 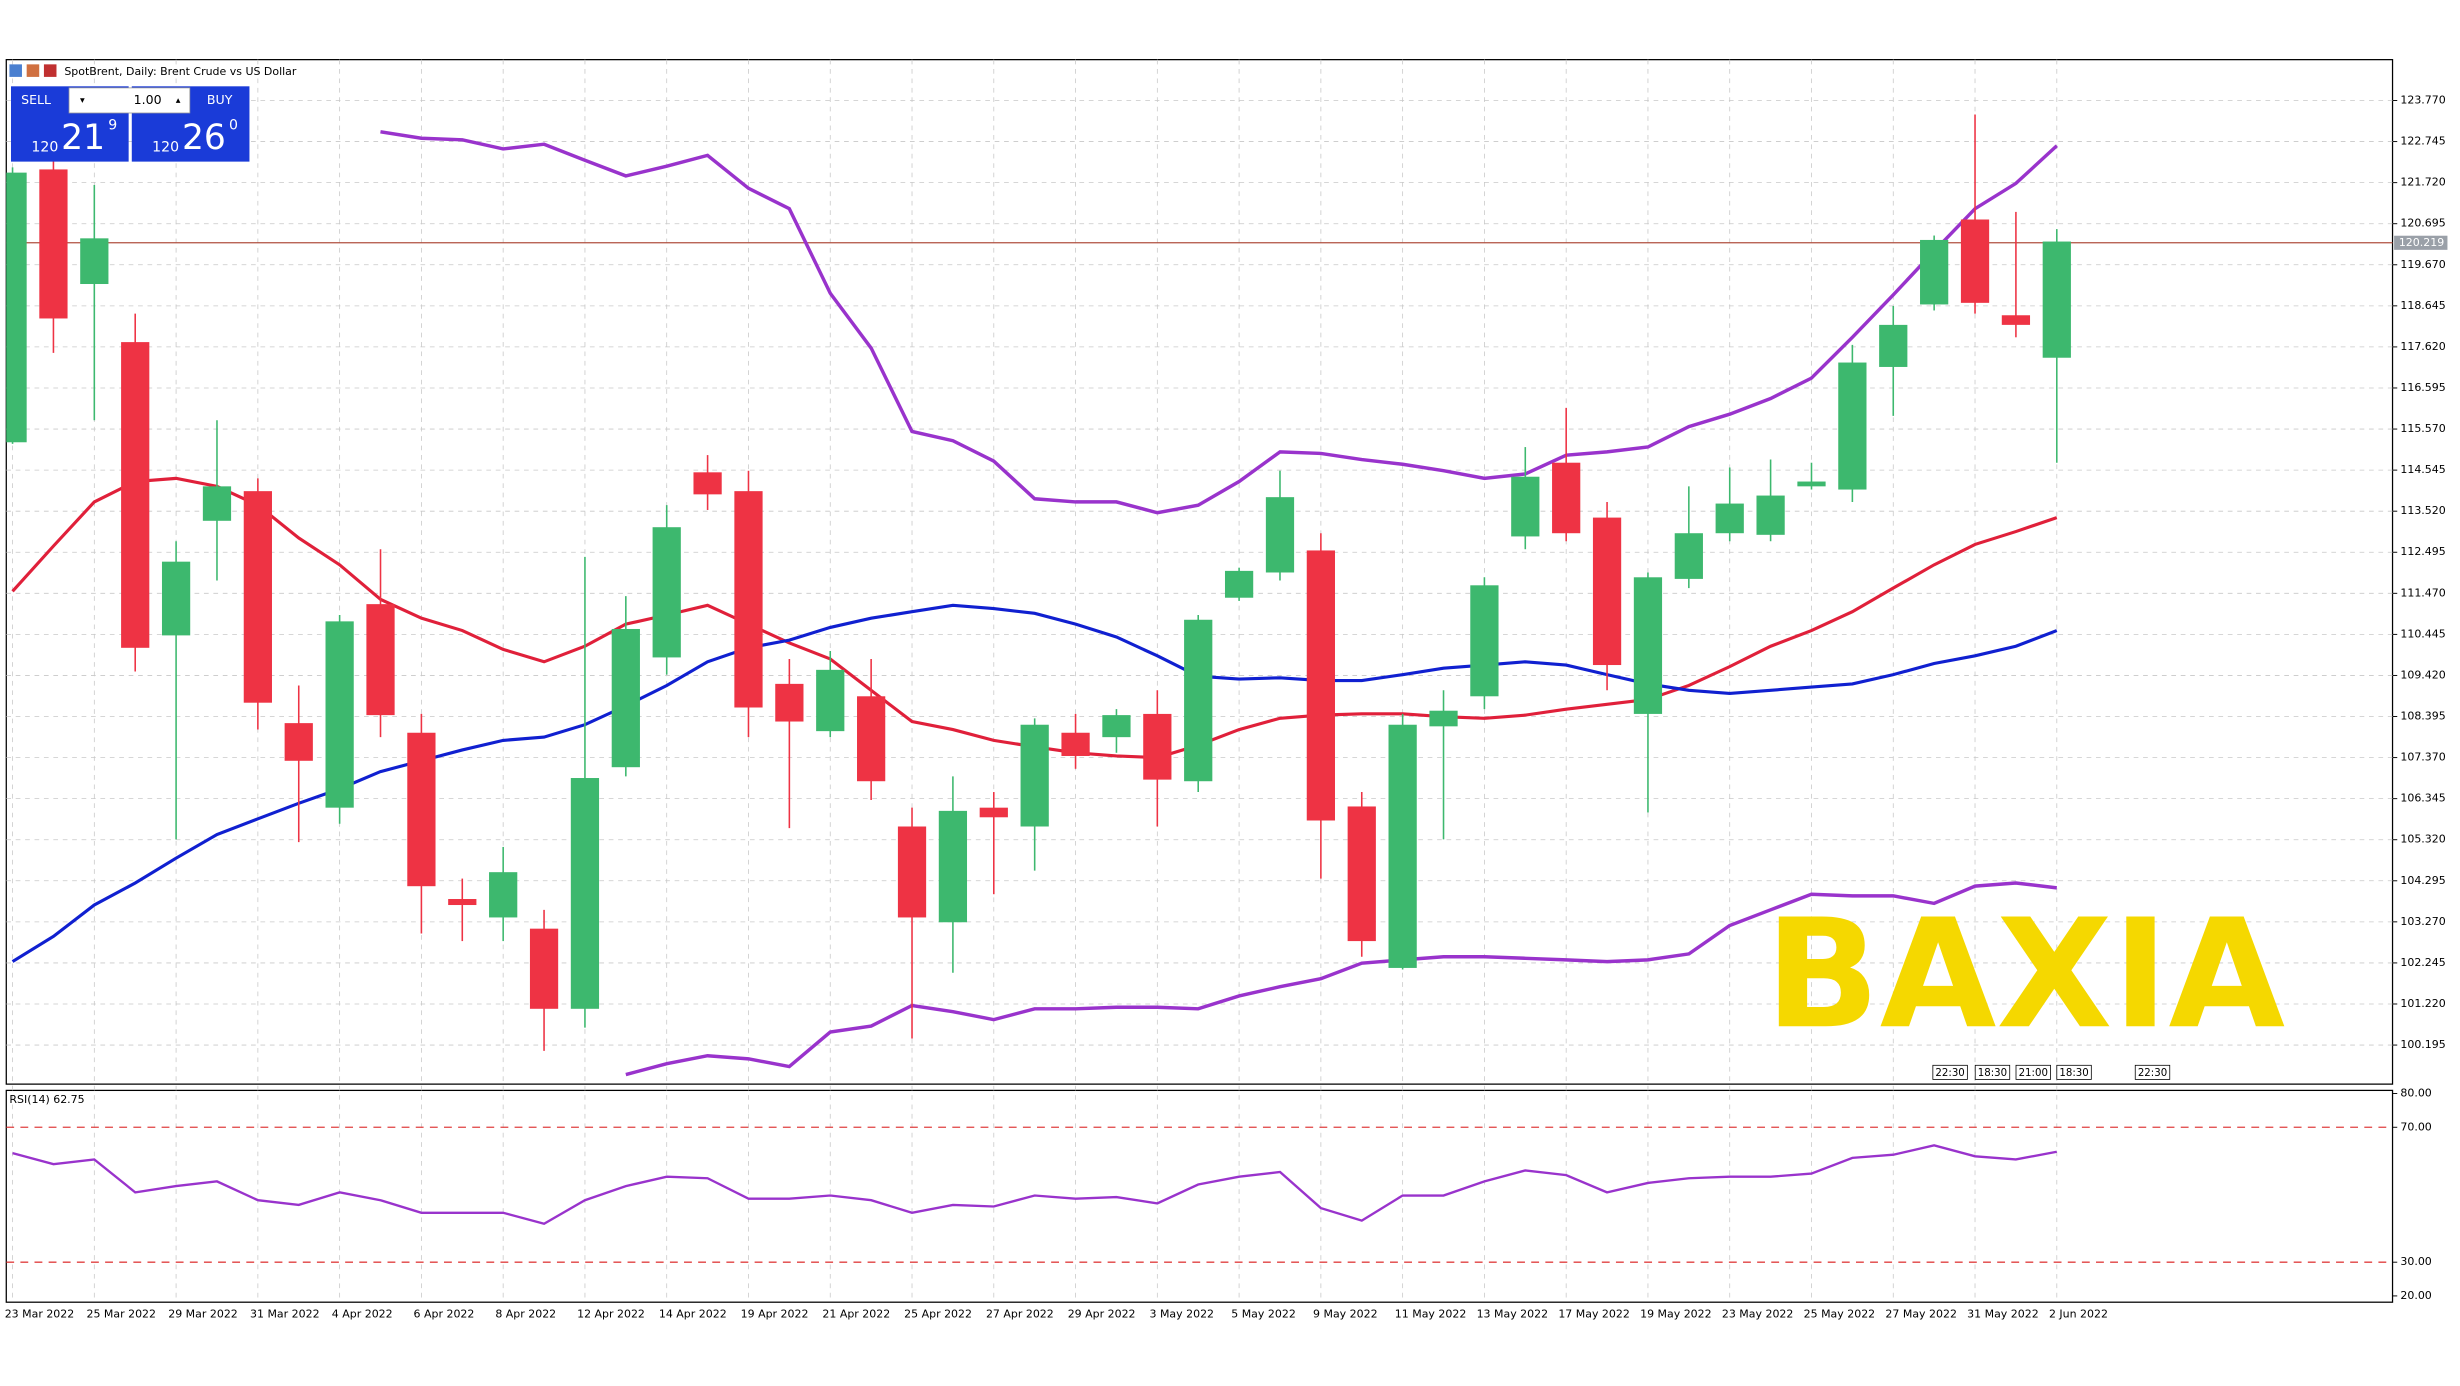 I want to click on buy-big: 26, so click(x=204, y=138).